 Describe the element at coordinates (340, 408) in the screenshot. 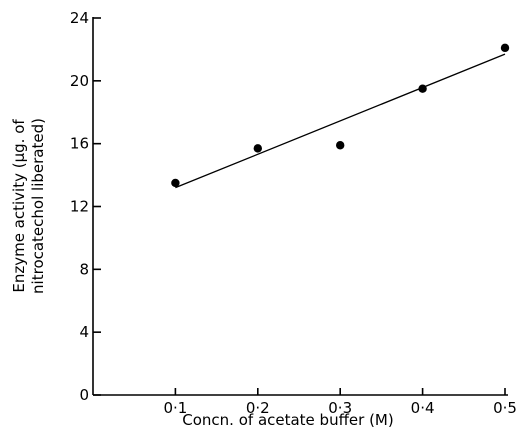

I see `x-tick-label: 0·3` at that location.